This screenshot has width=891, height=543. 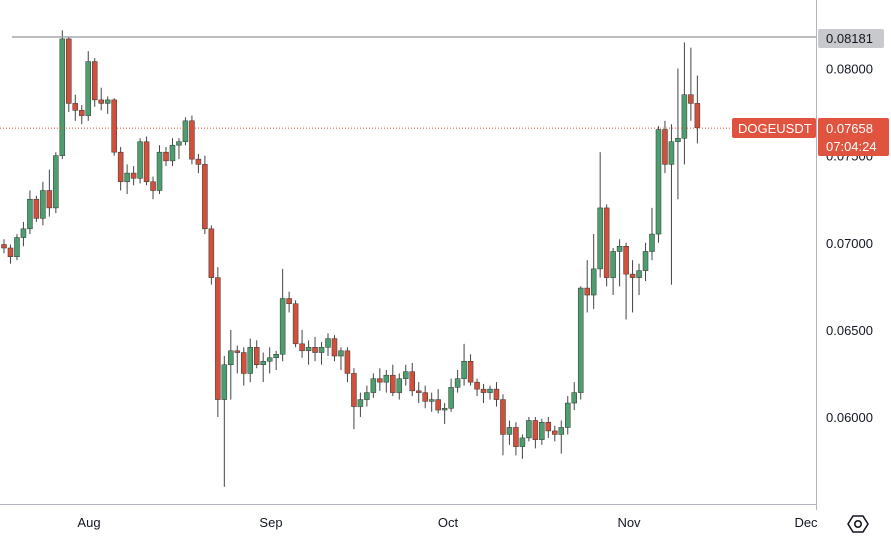 What do you see at coordinates (447, 522) in the screenshot?
I see `time-axis: Aug Sep Oct Nov Dec` at bounding box center [447, 522].